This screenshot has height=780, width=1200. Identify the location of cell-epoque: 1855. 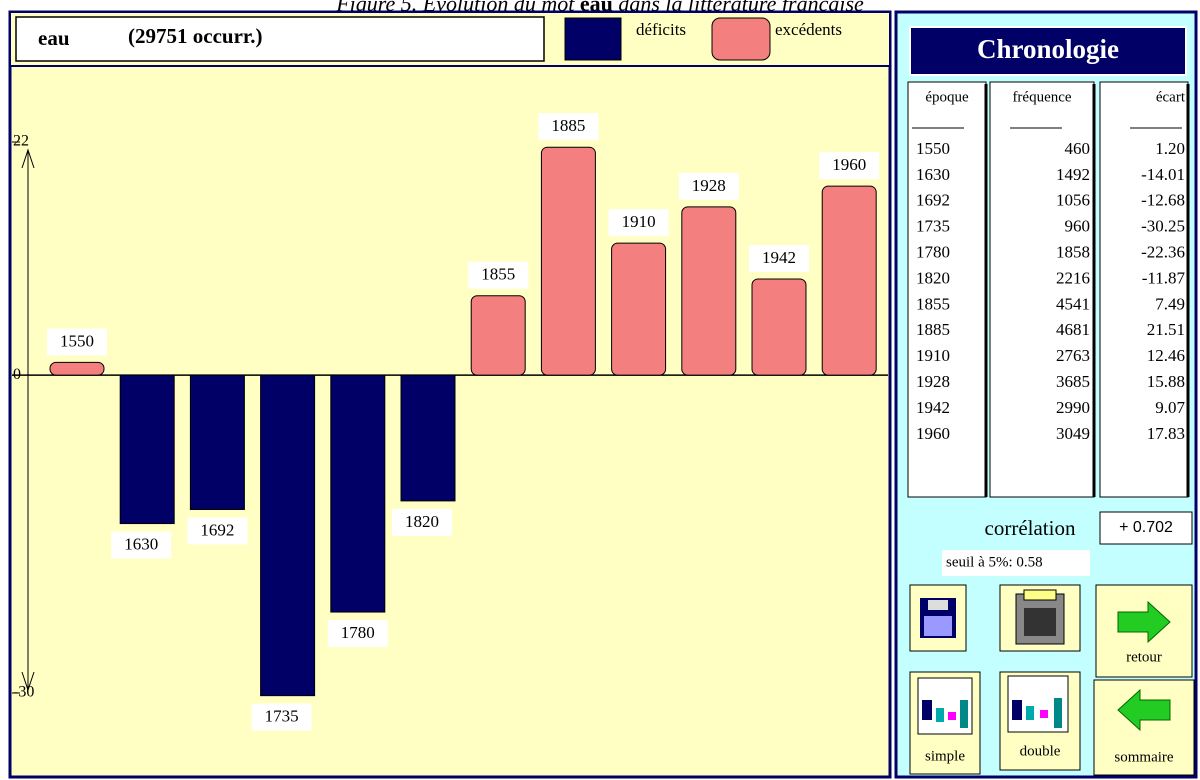
(933, 303).